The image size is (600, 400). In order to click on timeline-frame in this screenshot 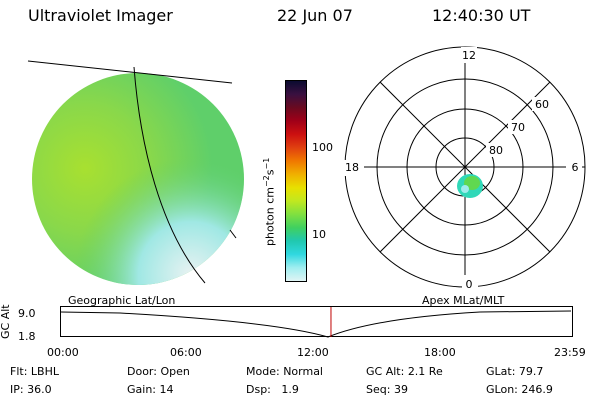, I will do `click(316, 321)`.